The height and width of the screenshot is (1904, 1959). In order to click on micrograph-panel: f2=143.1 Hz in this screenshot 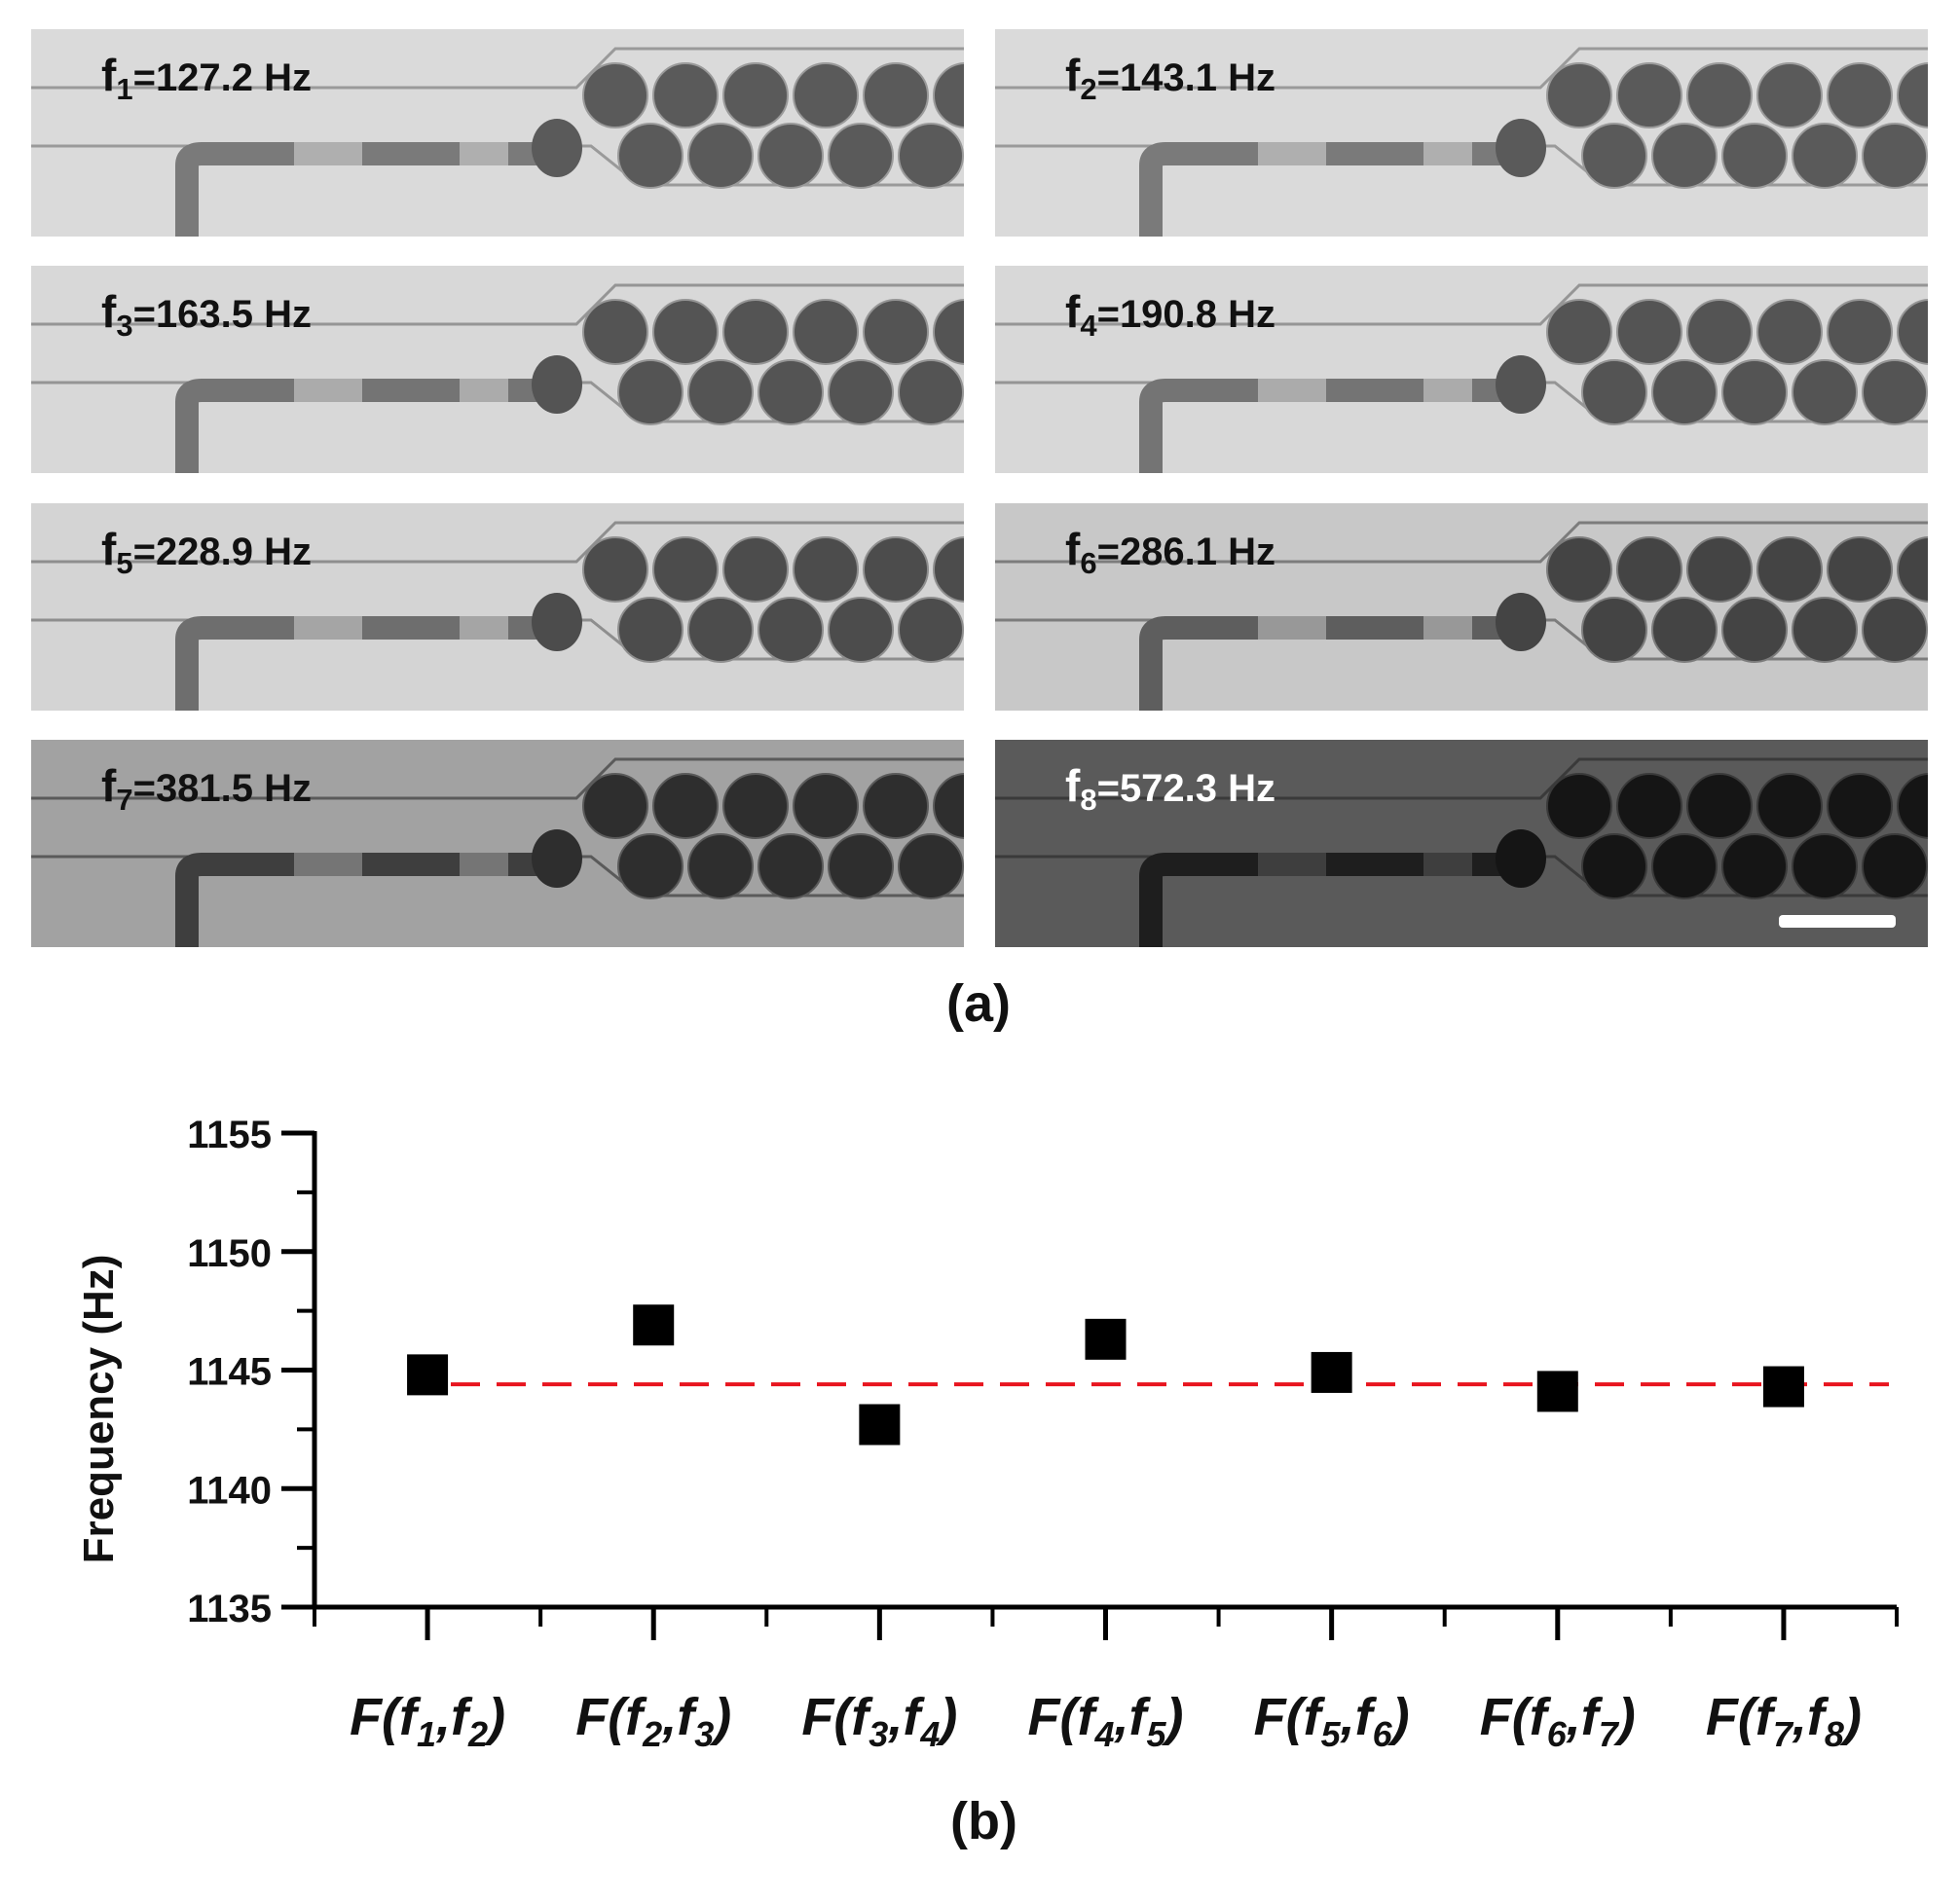, I will do `click(1461, 133)`.